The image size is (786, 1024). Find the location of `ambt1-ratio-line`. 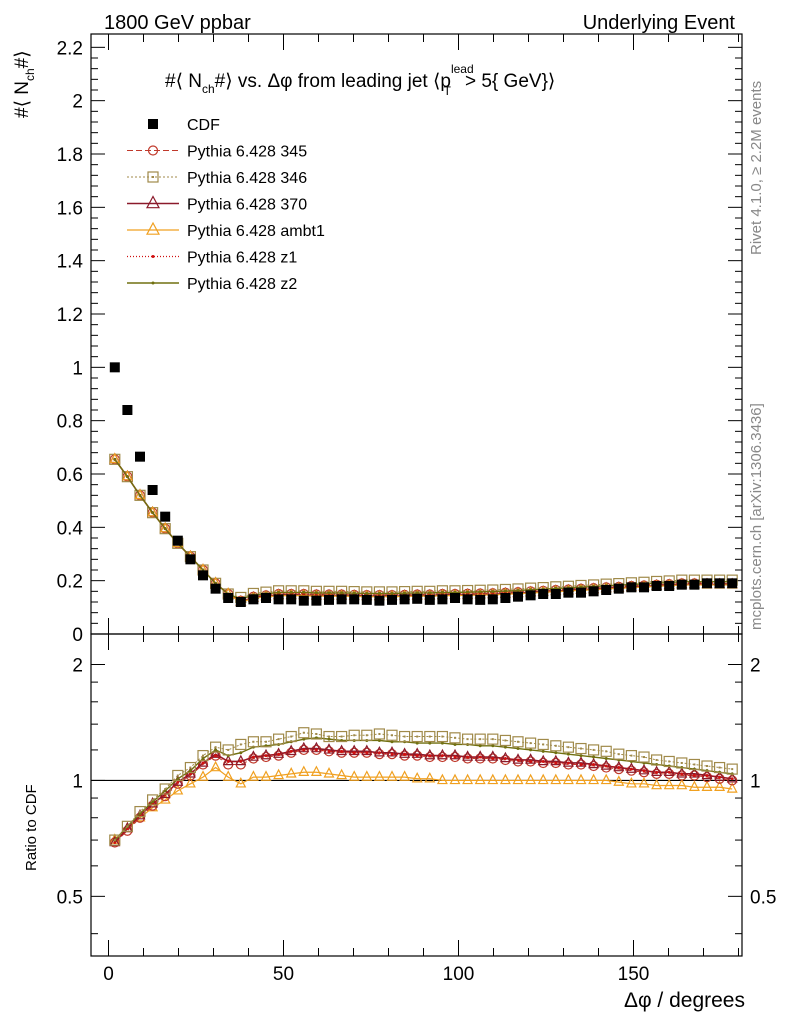

ambt1-ratio-line is located at coordinates (423, 803).